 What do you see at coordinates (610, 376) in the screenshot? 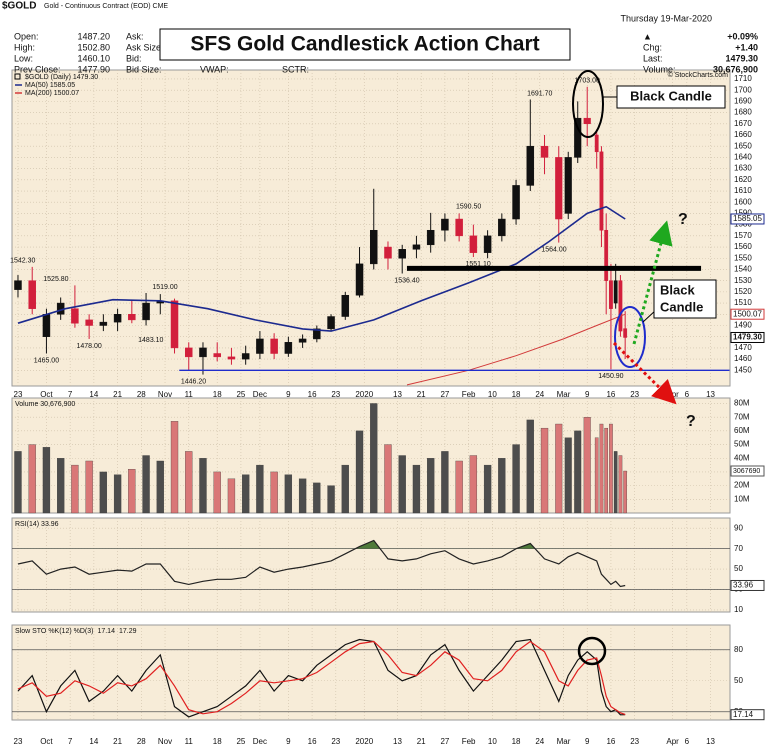
I see `price-label: 1450.90` at bounding box center [610, 376].